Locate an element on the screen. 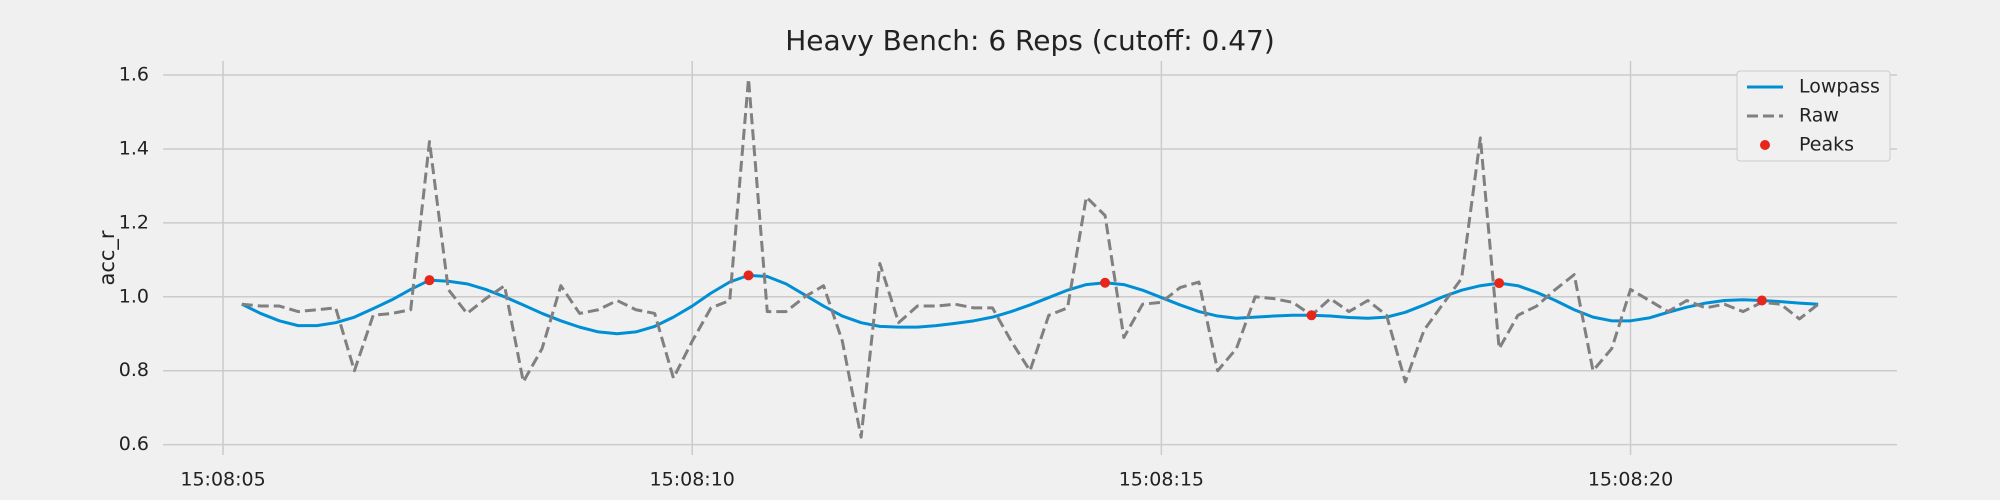 Image resolution: width=2000 pixels, height=500 pixels. legend-marker is located at coordinates (1765, 145).